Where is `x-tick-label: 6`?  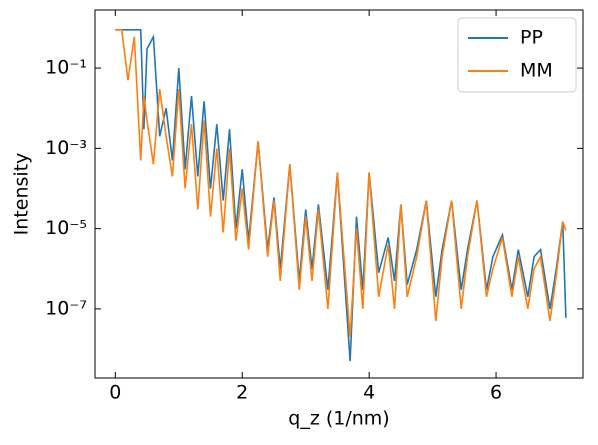
x-tick-label: 6 is located at coordinates (496, 393).